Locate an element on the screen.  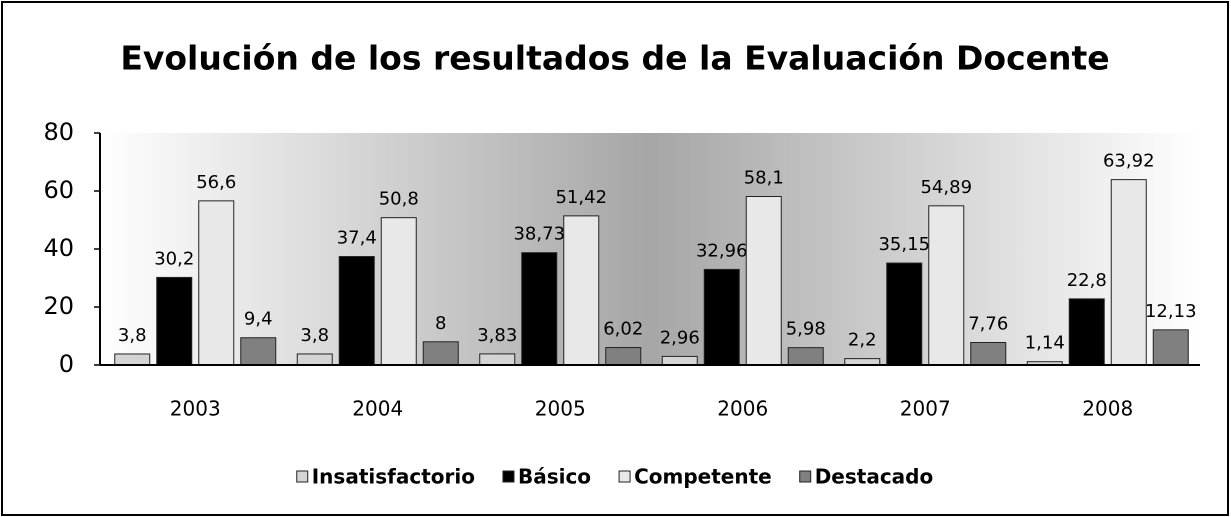
value-label: 5,98 is located at coordinates (806, 329).